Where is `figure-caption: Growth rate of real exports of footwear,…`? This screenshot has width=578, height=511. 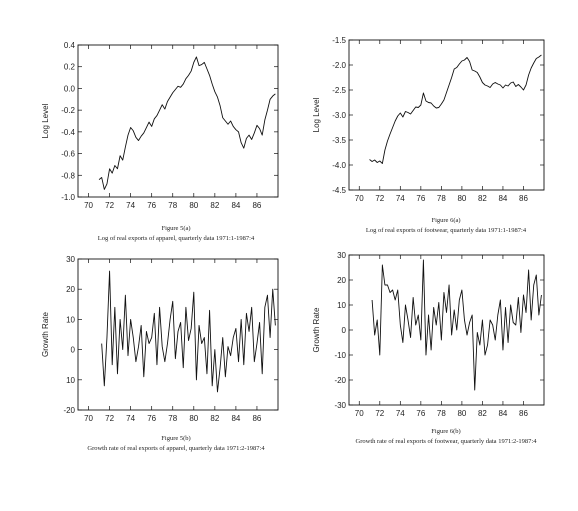
figure-caption: Growth rate of real exports of footwear,… is located at coordinates (447, 441).